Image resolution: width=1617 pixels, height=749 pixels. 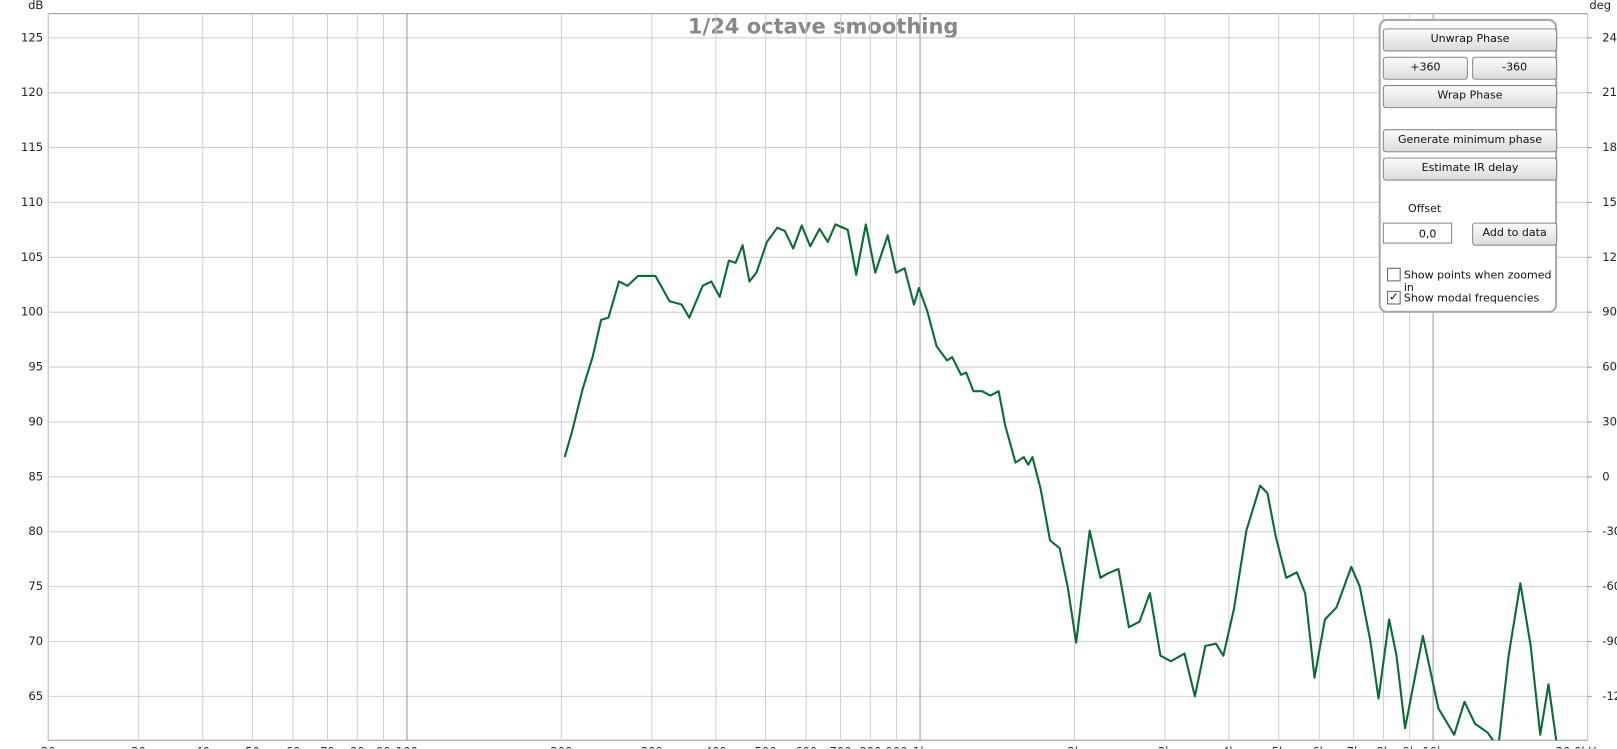 What do you see at coordinates (1165, 746) in the screenshot?
I see `x-tick-label: 3k` at bounding box center [1165, 746].